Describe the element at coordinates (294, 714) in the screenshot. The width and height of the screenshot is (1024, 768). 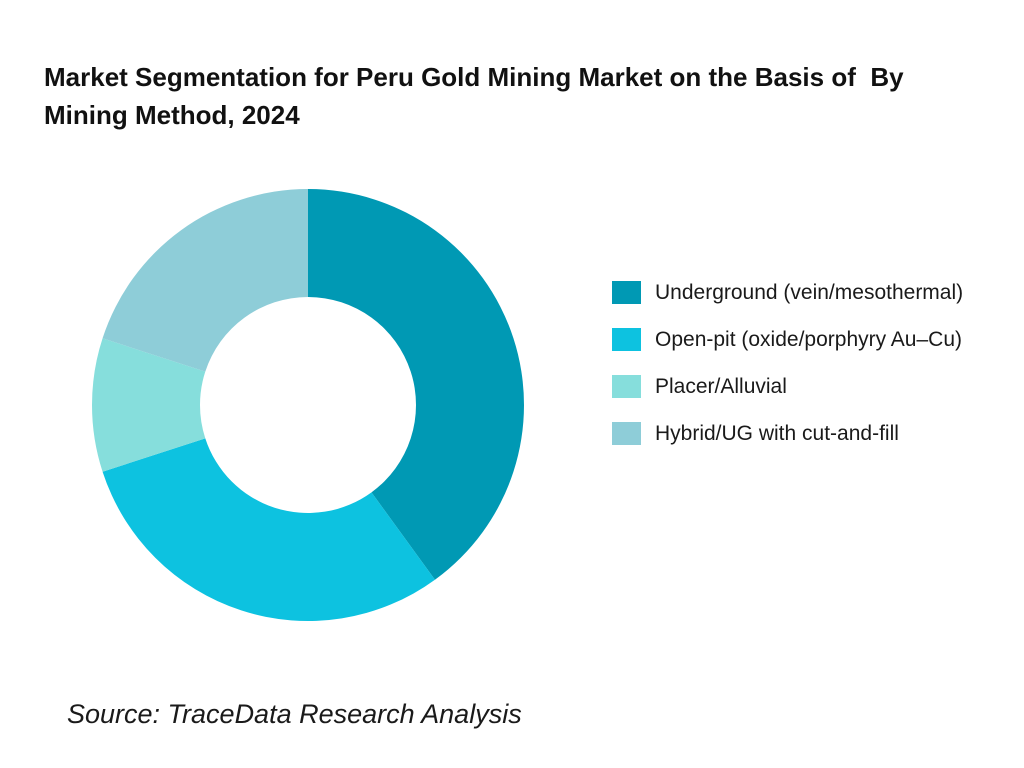
I see `source-note: Source: TraceData Research Analysis` at that location.